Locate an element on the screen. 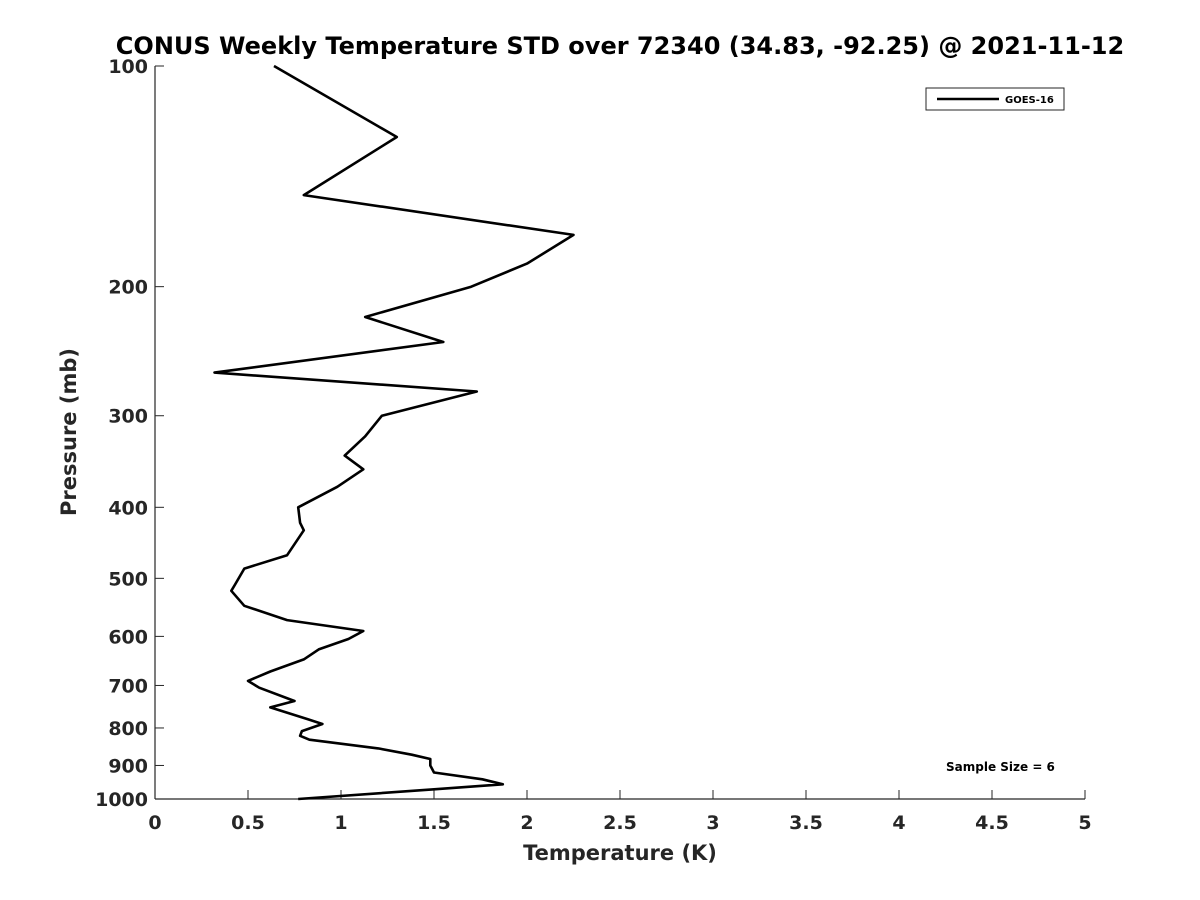  sample-size-annotation: Sample Size = 6 is located at coordinates (1000, 767).